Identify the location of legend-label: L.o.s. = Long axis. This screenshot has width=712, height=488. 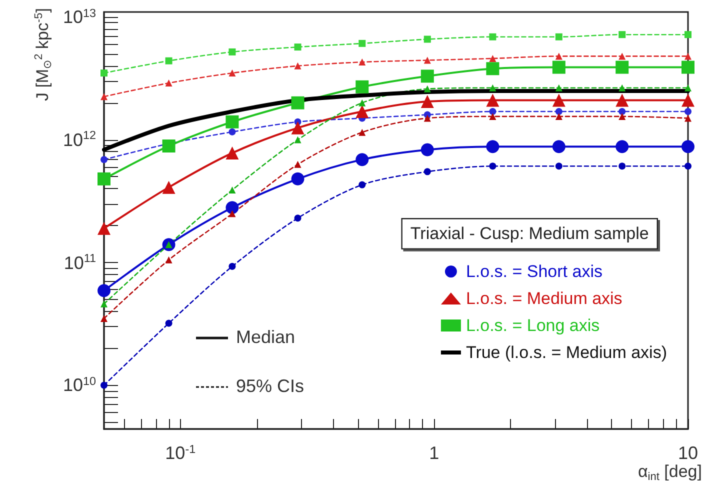
(533, 325).